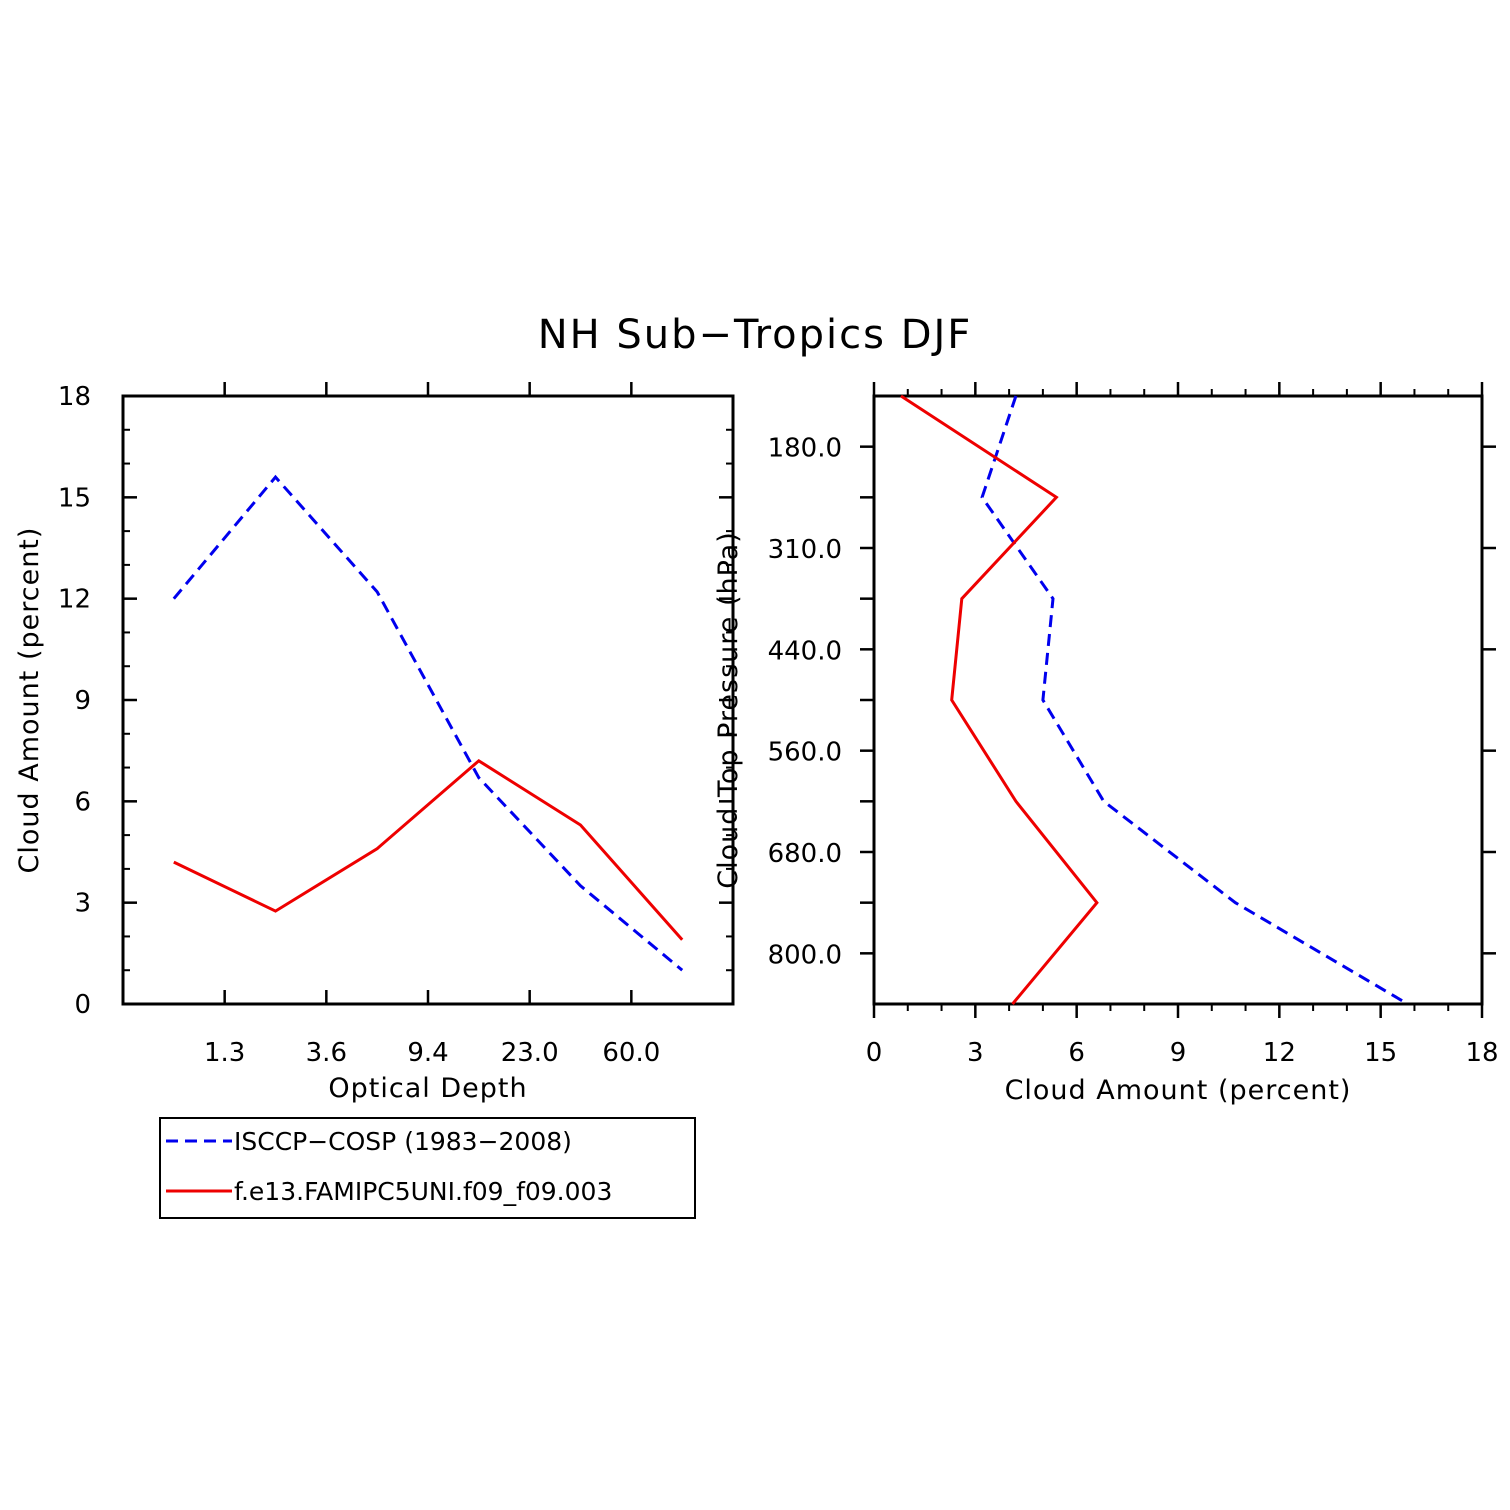  What do you see at coordinates (975, 1053) in the screenshot?
I see `x-tick-label: 3` at bounding box center [975, 1053].